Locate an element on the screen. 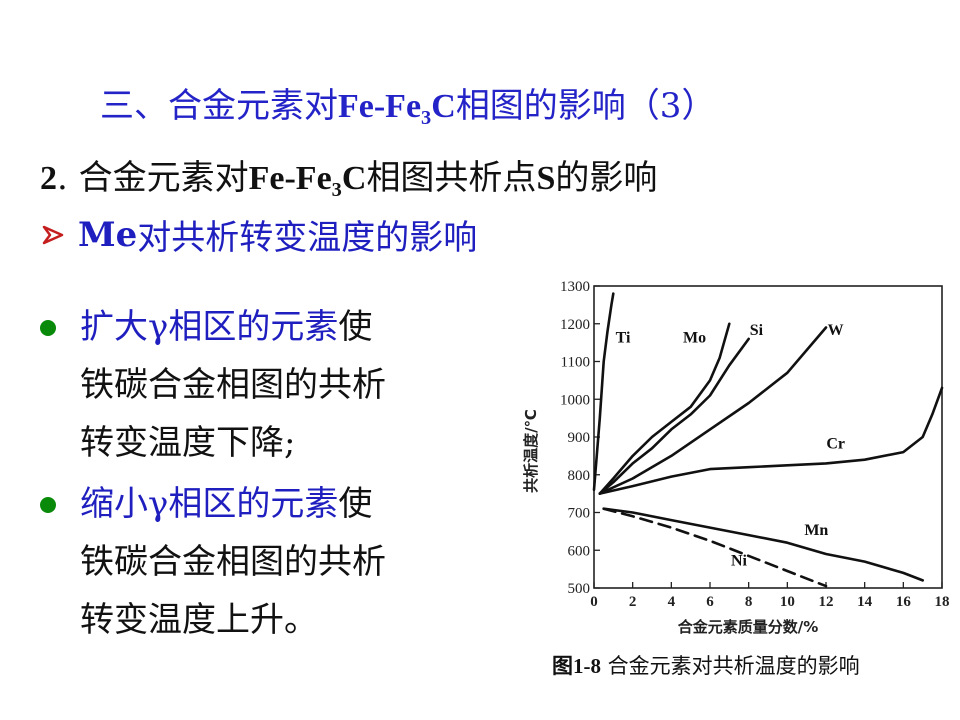 The image size is (960, 720). figure-caption: 图1-8 合金元素对共析温度的影响 is located at coordinates (706, 665).